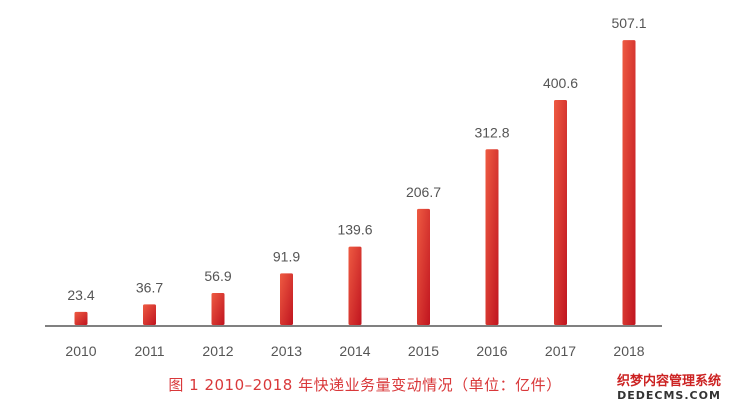 This screenshot has height=406, width=730. I want to click on watermark-line1: 织梦内容管理系统, so click(668, 381).